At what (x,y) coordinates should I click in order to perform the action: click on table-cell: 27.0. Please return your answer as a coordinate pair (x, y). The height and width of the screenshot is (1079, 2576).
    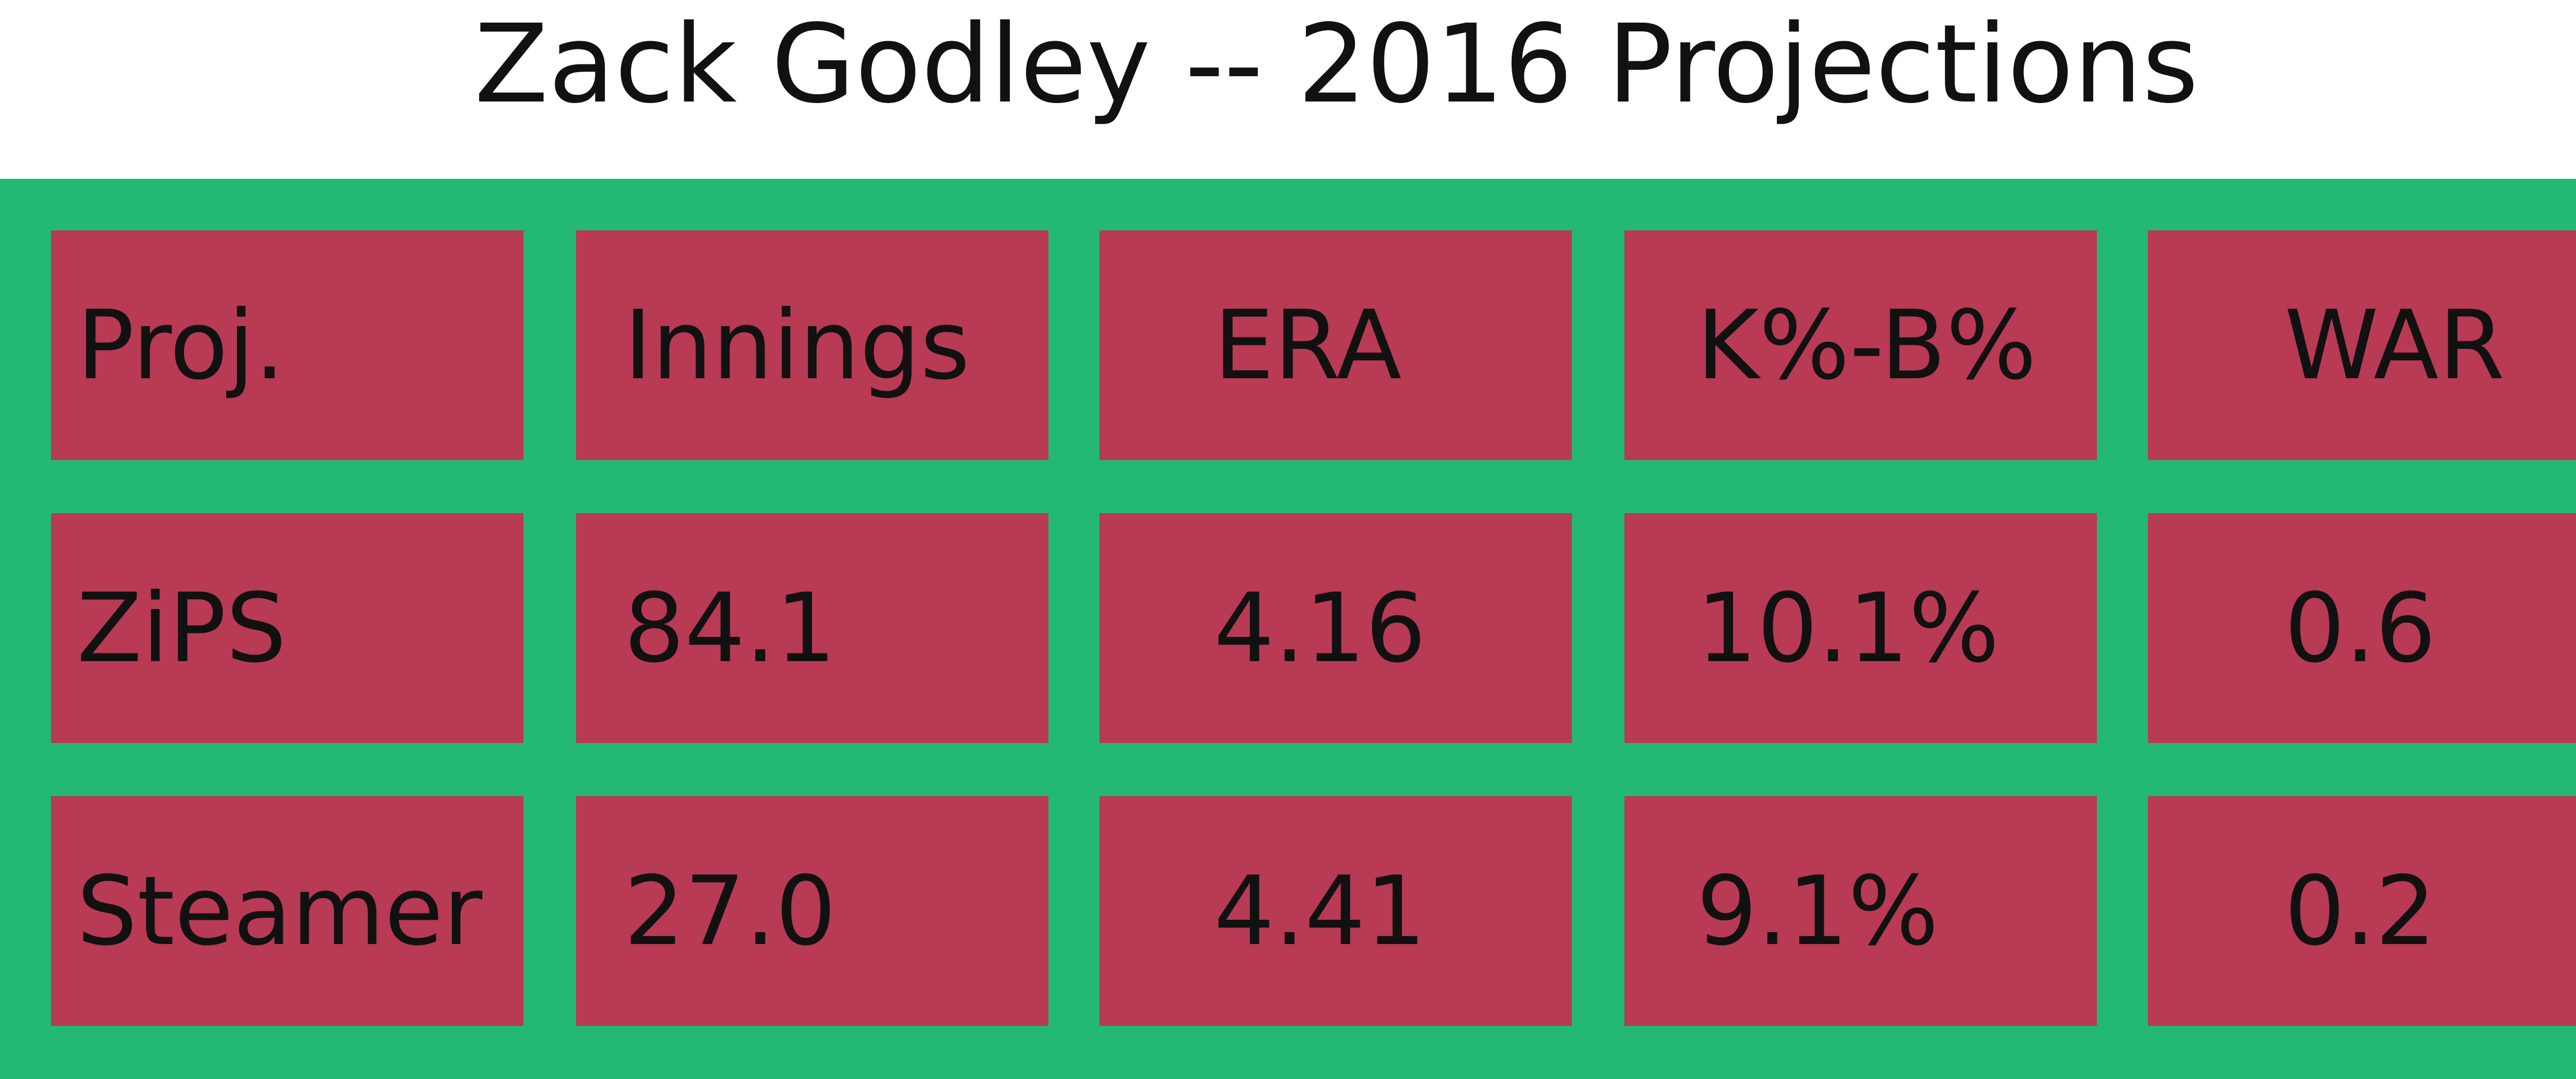
    Looking at the image, I should click on (812, 911).